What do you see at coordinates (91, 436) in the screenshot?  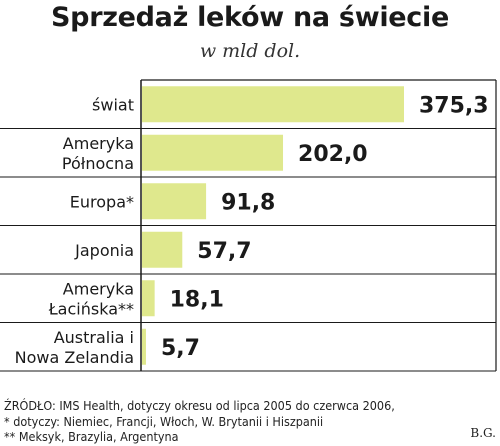 I see `footnote-latin-america: ** Meksyk, Brazylia, Argentyna` at bounding box center [91, 436].